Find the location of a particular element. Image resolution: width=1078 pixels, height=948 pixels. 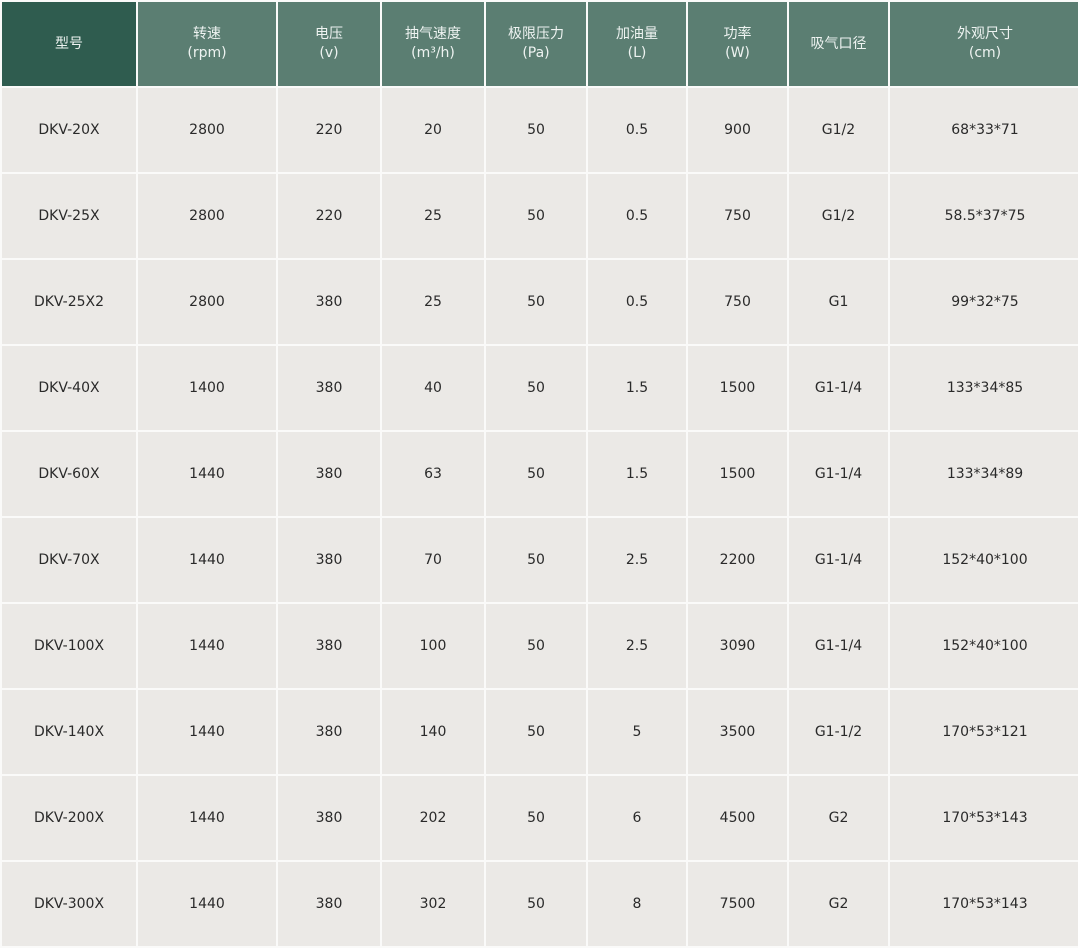

table-cell: 170*53*143 is located at coordinates (983, 904).